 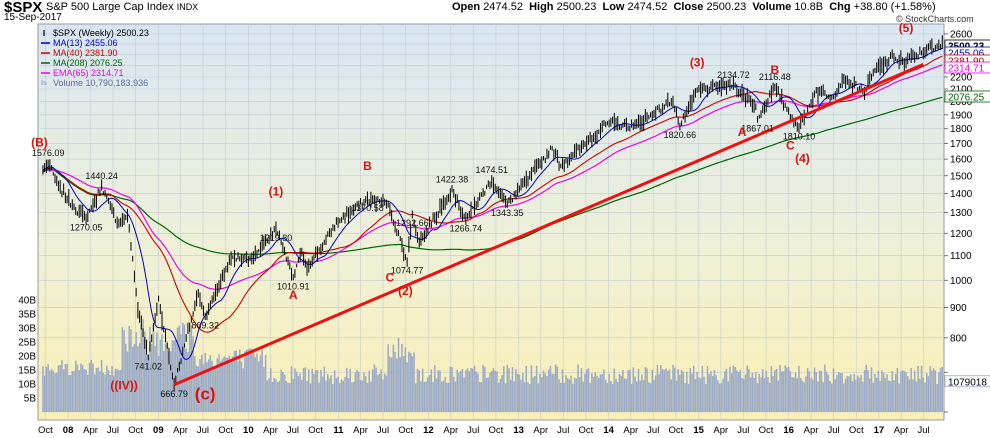 What do you see at coordinates (88, 63) in the screenshot?
I see `legend-entry: MA(208) 2076.25` at bounding box center [88, 63].